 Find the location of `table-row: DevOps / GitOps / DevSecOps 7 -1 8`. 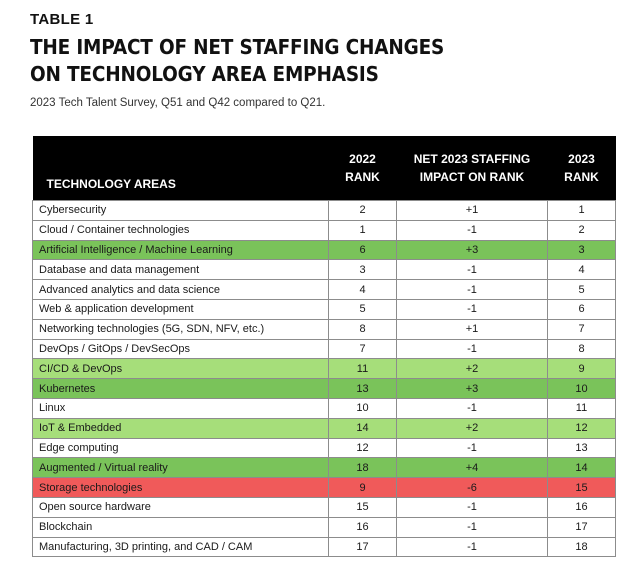

table-row: DevOps / GitOps / DevSecOps 7 -1 8 is located at coordinates (324, 349).